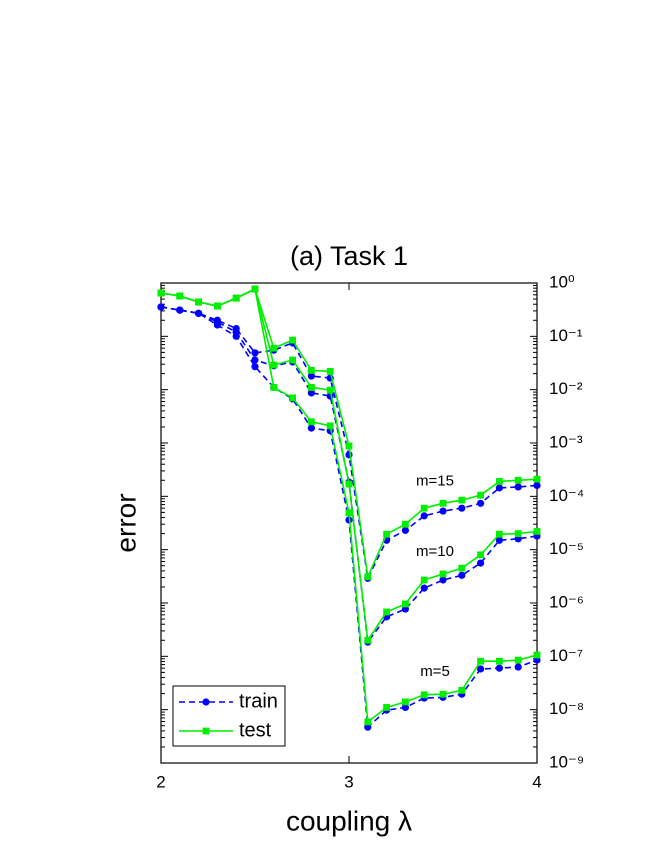  Describe the element at coordinates (258, 701) in the screenshot. I see `legend-label: train` at that location.